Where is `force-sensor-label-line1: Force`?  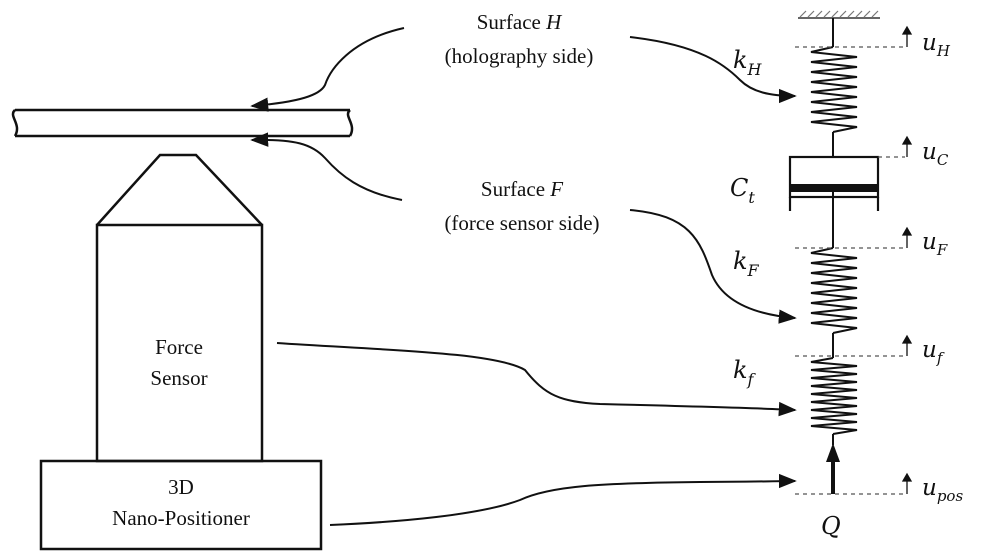 force-sensor-label-line1: Force is located at coordinates (179, 347).